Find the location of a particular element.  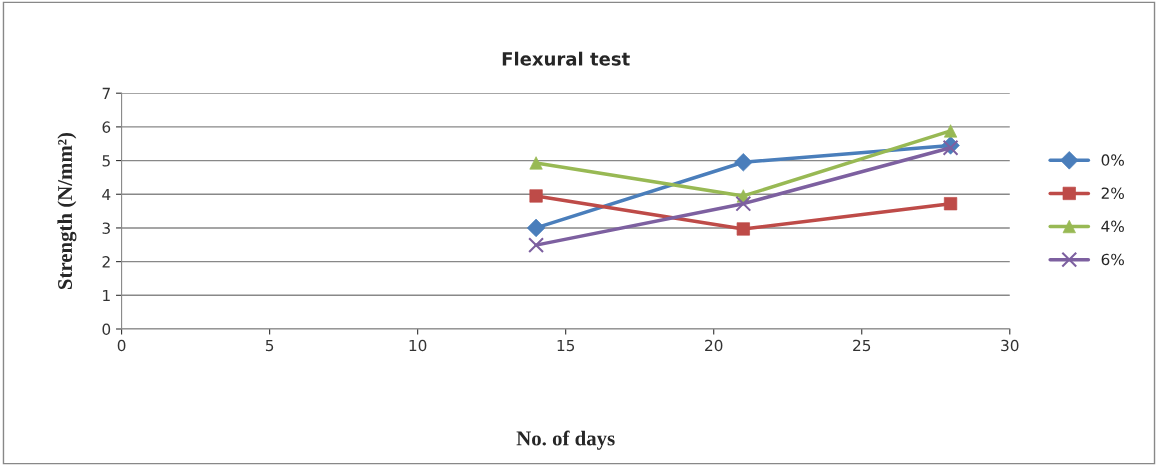

y-tick-label: 7 is located at coordinates (106, 93).